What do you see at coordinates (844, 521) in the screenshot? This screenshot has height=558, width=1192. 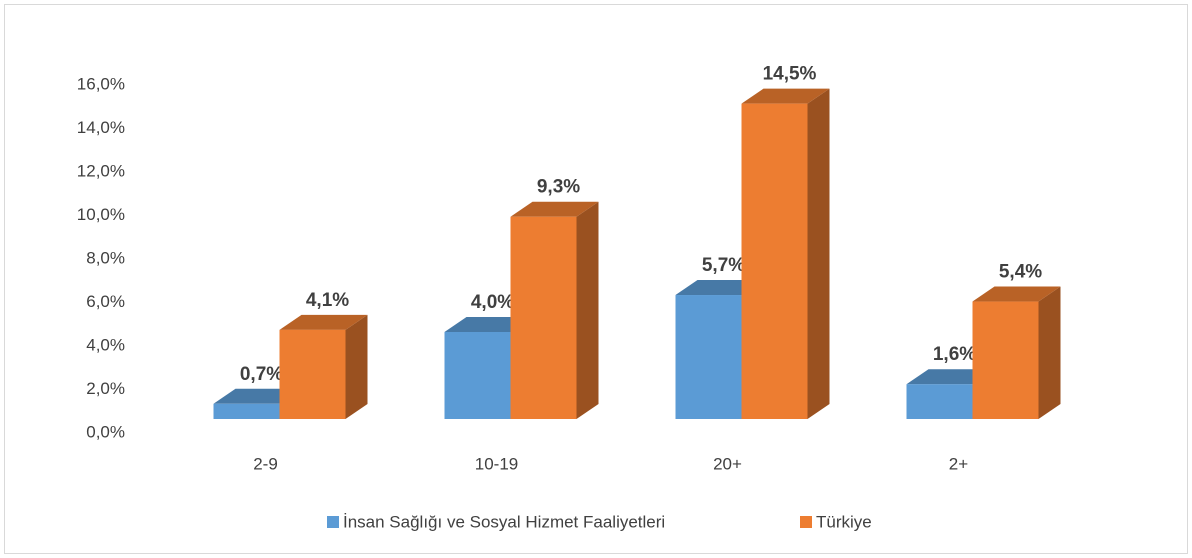 I see `legend-label: Türkiye` at bounding box center [844, 521].